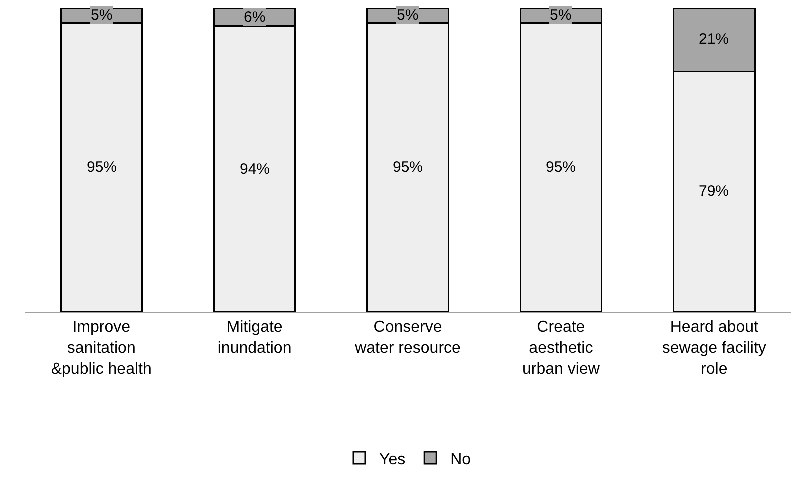 Image resolution: width=811 pixels, height=481 pixels. What do you see at coordinates (561, 348) in the screenshot?
I see `x-tick-label: Create aesthetic urban view` at bounding box center [561, 348].